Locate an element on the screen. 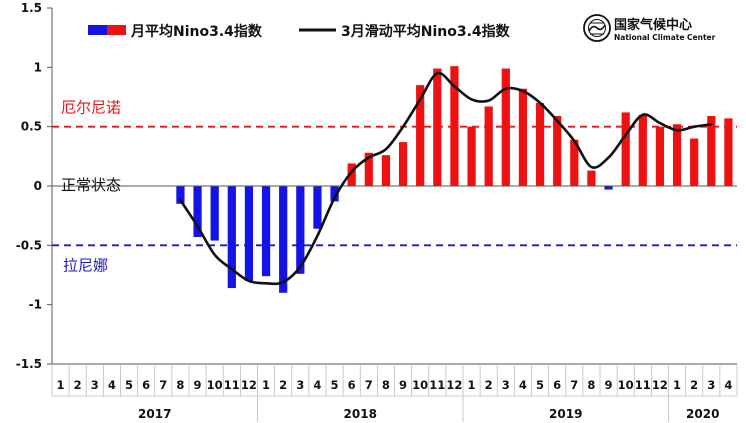 The width and height of the screenshot is (746, 423). year-label: 2018 is located at coordinates (360, 414).